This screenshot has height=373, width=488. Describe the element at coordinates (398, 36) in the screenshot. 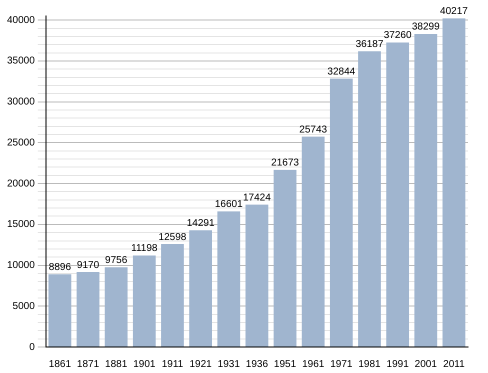

I see `data-label: 37260` at that location.